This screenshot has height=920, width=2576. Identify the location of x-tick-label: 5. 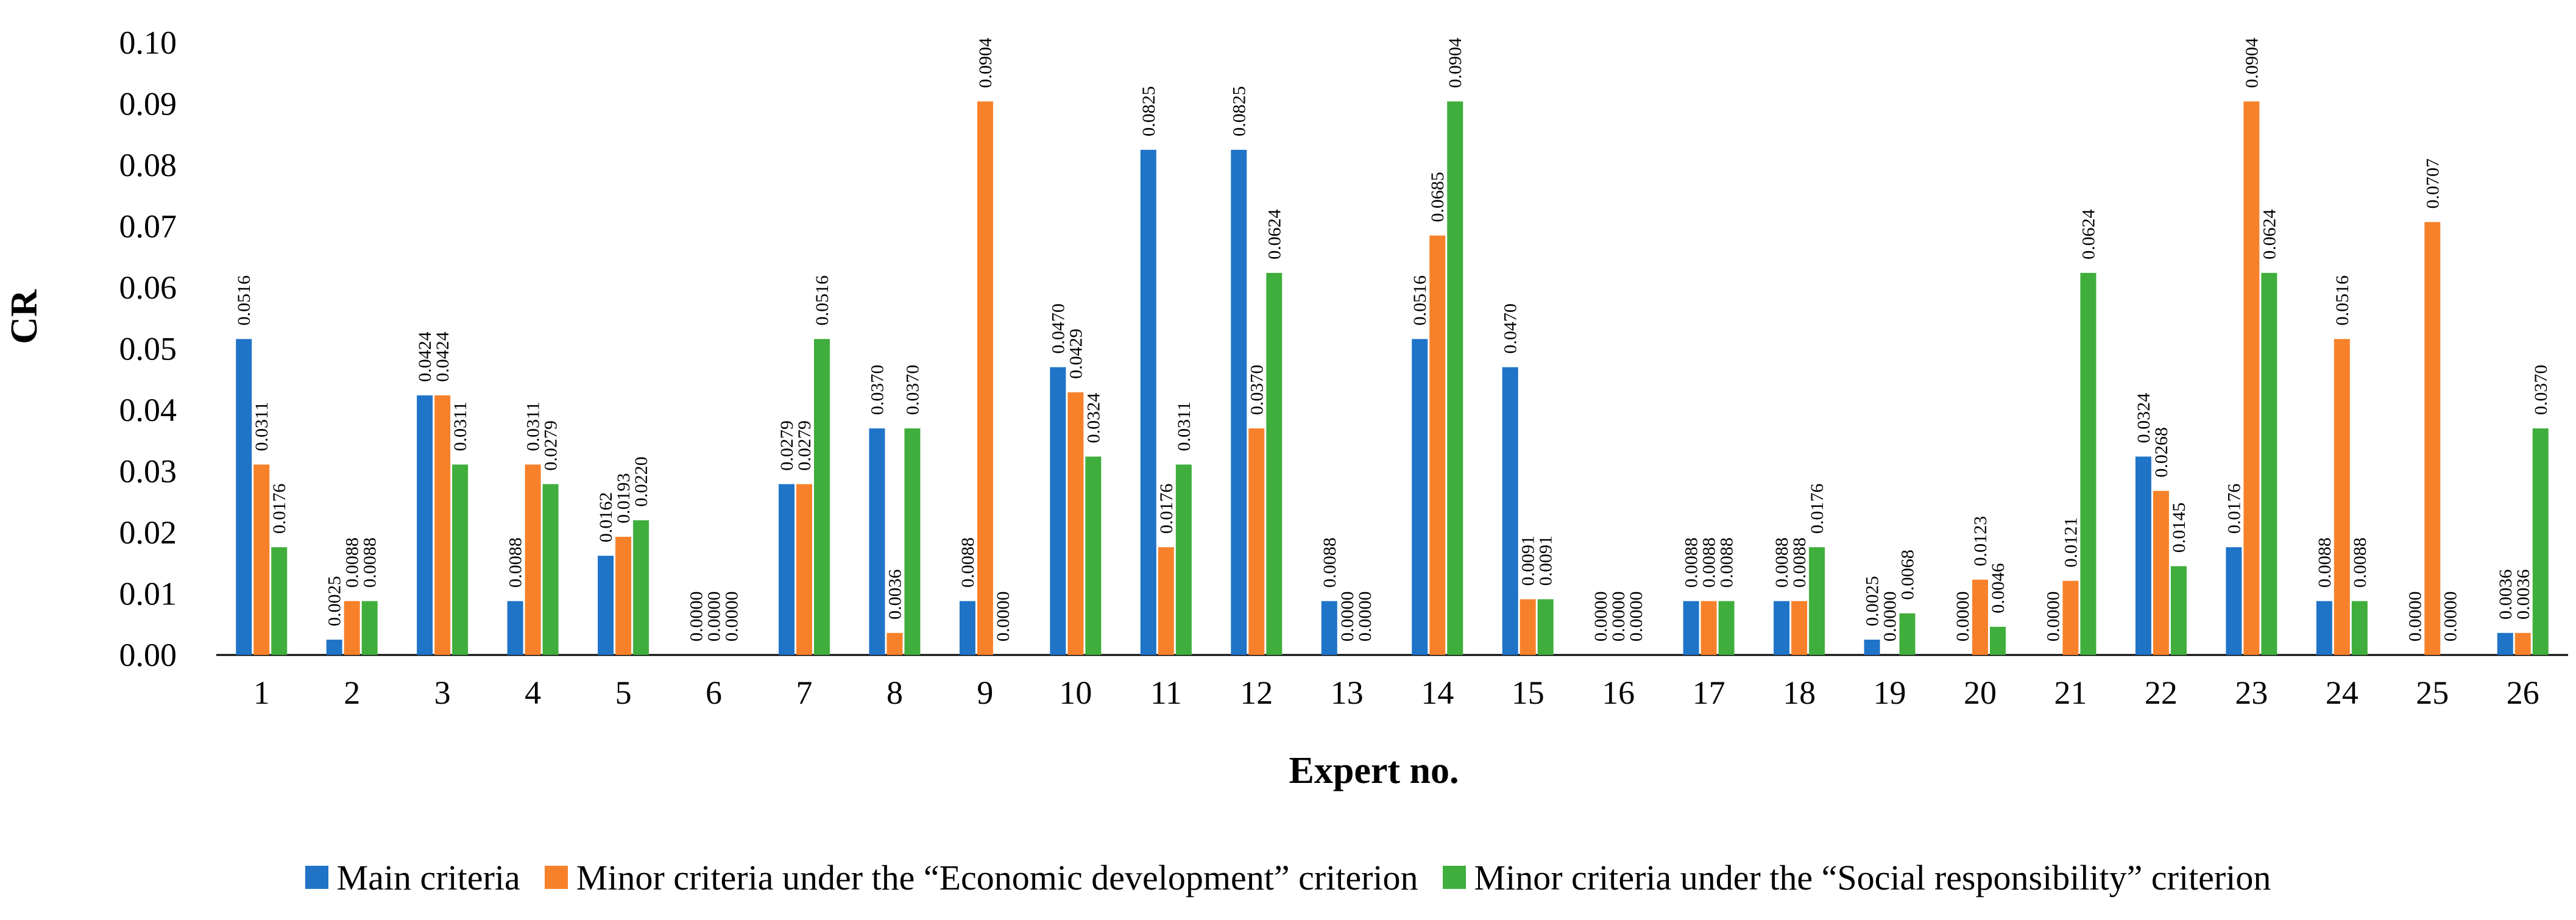
(623, 692).